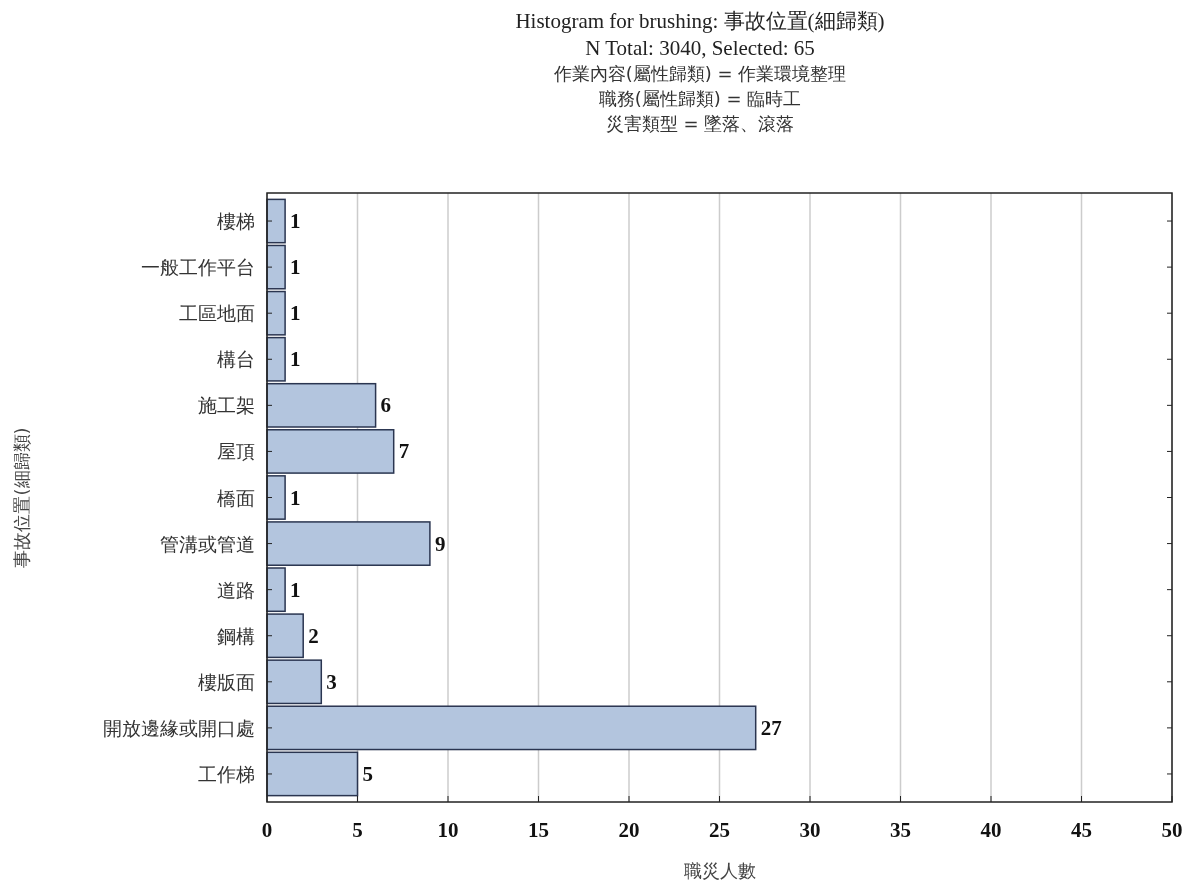 Image resolution: width=1195 pixels, height=885 pixels. Describe the element at coordinates (1081, 830) in the screenshot. I see `x-tick-label: 45` at that location.